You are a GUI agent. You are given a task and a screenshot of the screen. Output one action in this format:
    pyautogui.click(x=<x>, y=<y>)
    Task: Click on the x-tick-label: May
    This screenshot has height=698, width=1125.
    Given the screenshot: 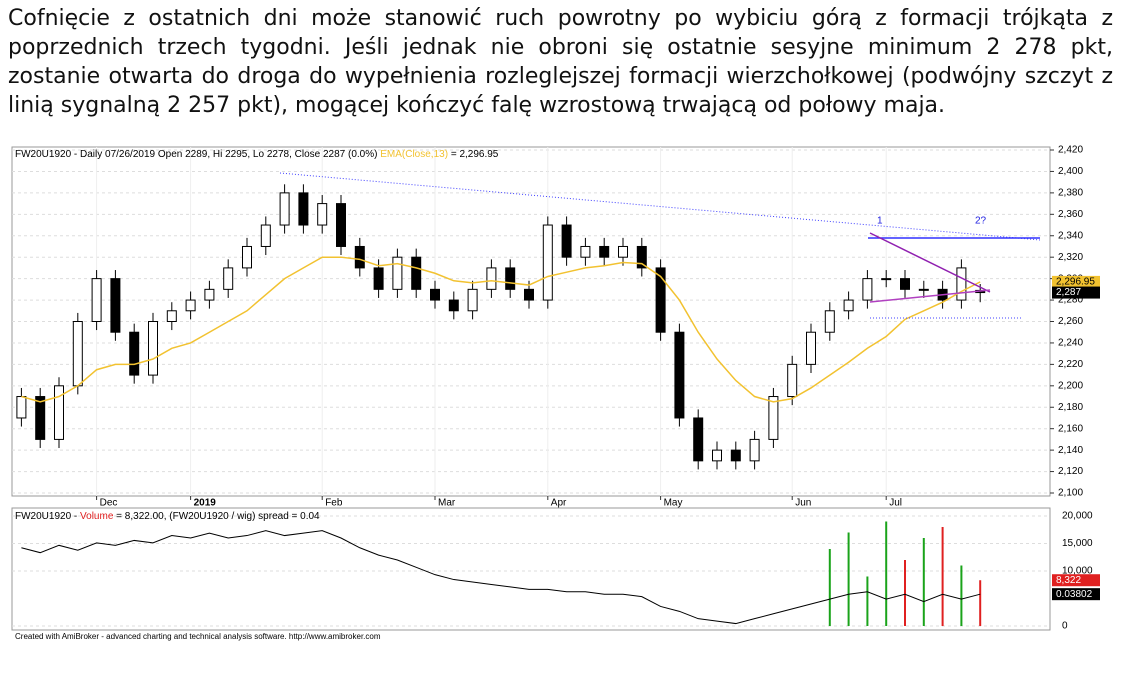 What is the action you would take?
    pyautogui.click(x=673, y=503)
    